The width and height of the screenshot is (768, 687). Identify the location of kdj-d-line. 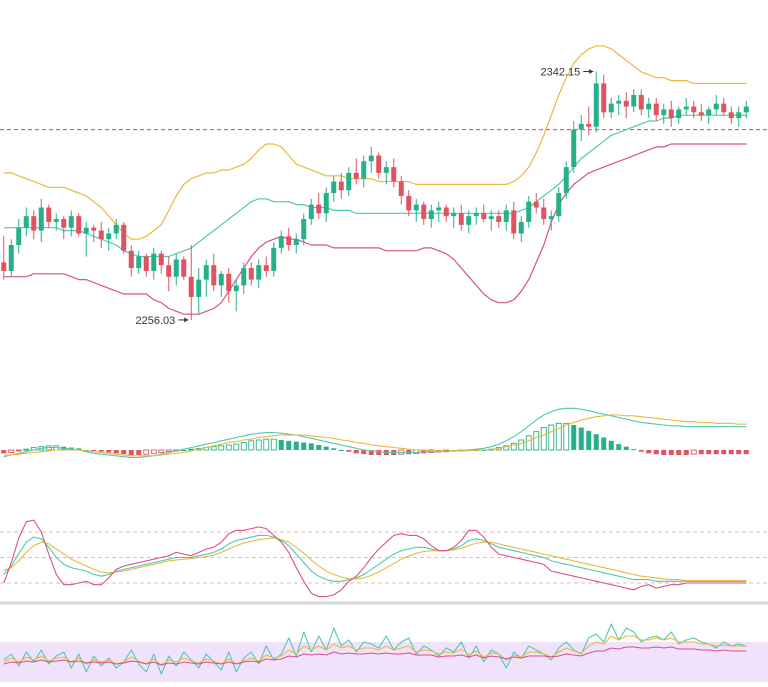
(375, 559).